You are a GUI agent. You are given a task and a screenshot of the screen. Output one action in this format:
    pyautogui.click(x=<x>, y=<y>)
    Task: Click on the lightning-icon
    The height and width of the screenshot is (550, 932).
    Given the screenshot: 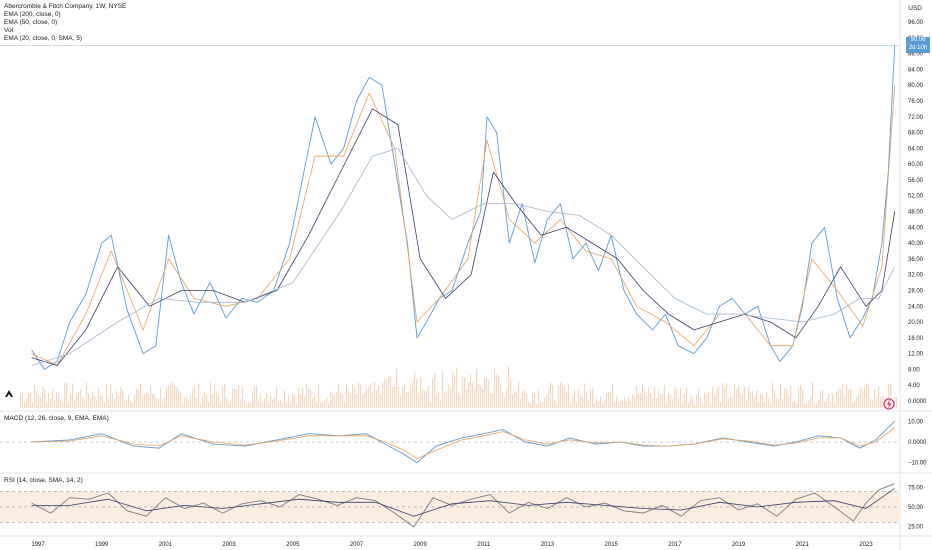 What is the action you would take?
    pyautogui.click(x=889, y=404)
    